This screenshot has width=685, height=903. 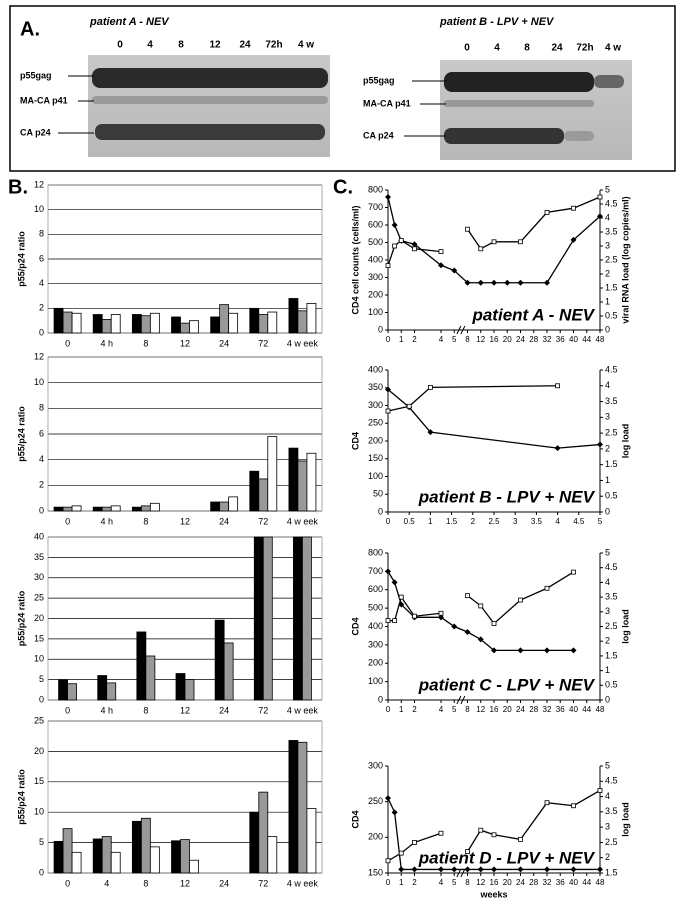 What do you see at coordinates (21, 797) in the screenshot?
I see `y-axis-label: p55/p24 ratio` at bounding box center [21, 797].